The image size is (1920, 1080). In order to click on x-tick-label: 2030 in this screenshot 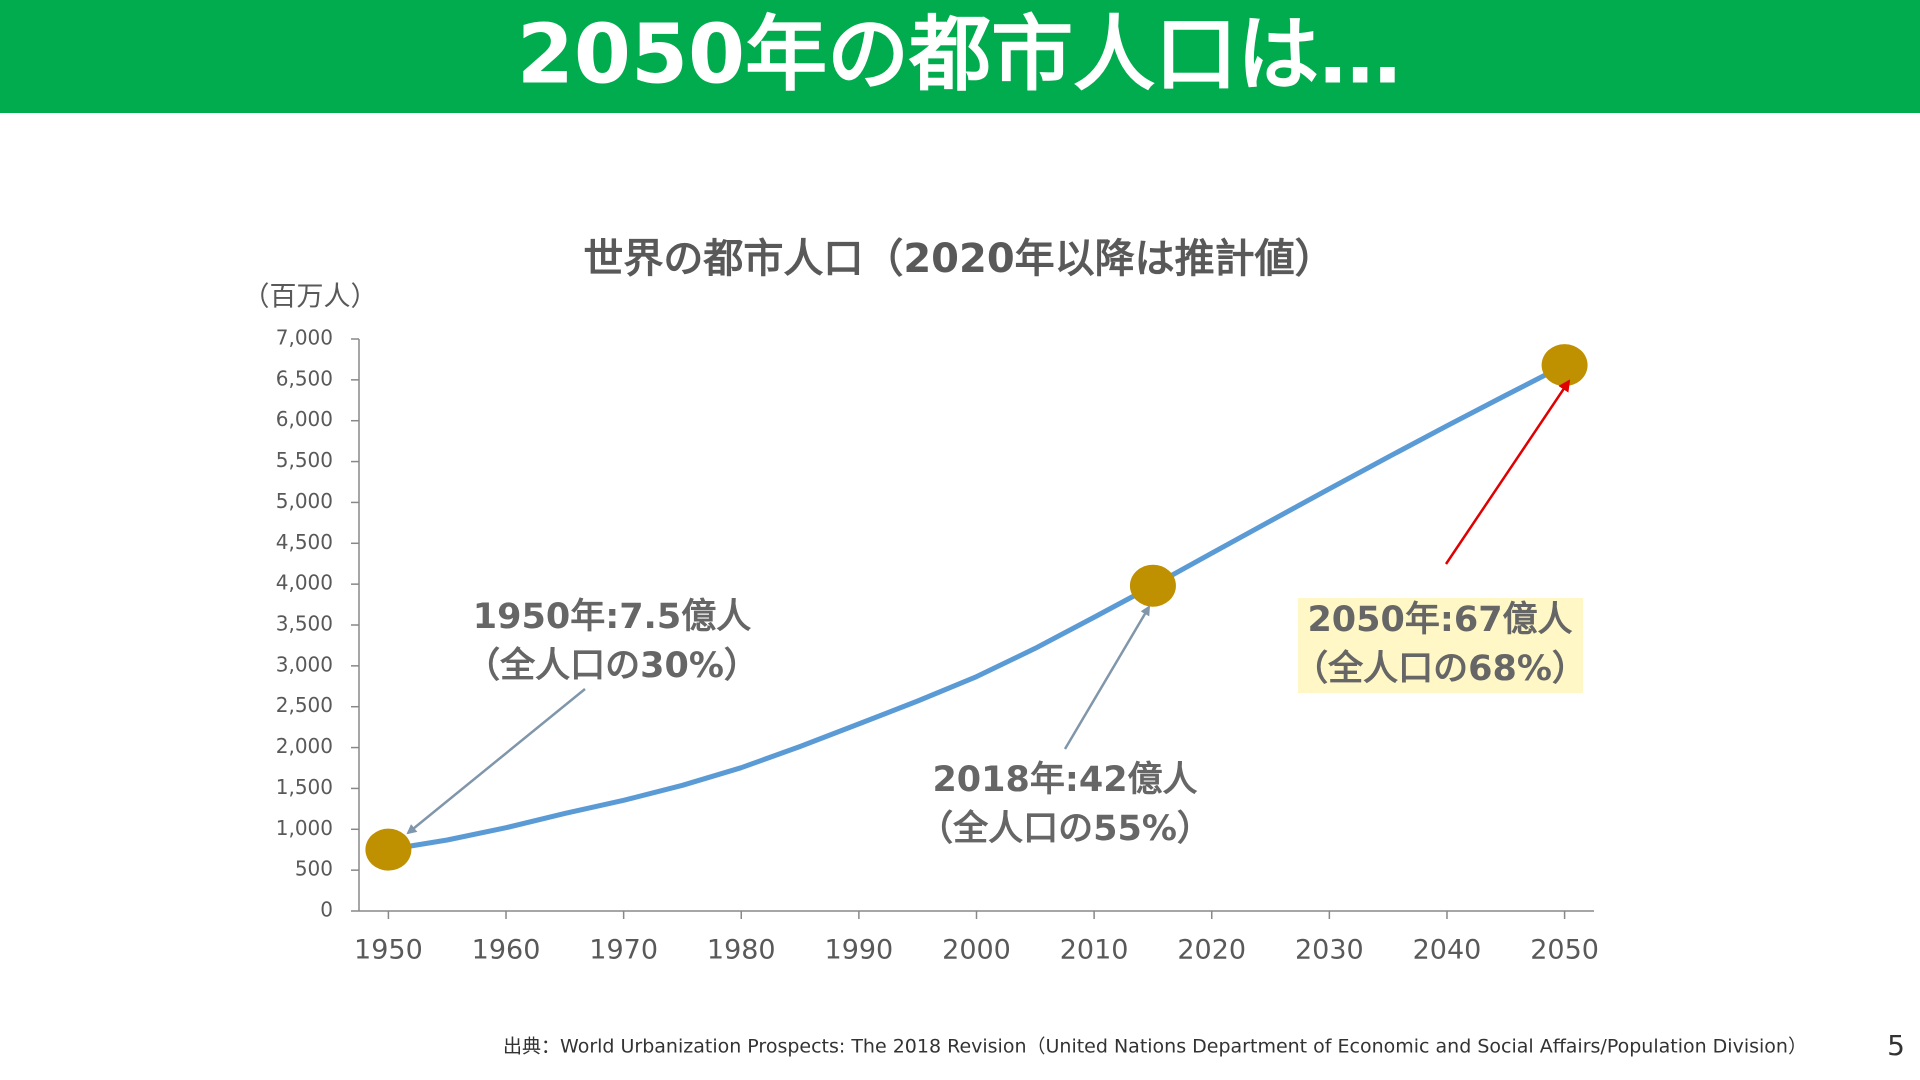, I will do `click(1329, 950)`.